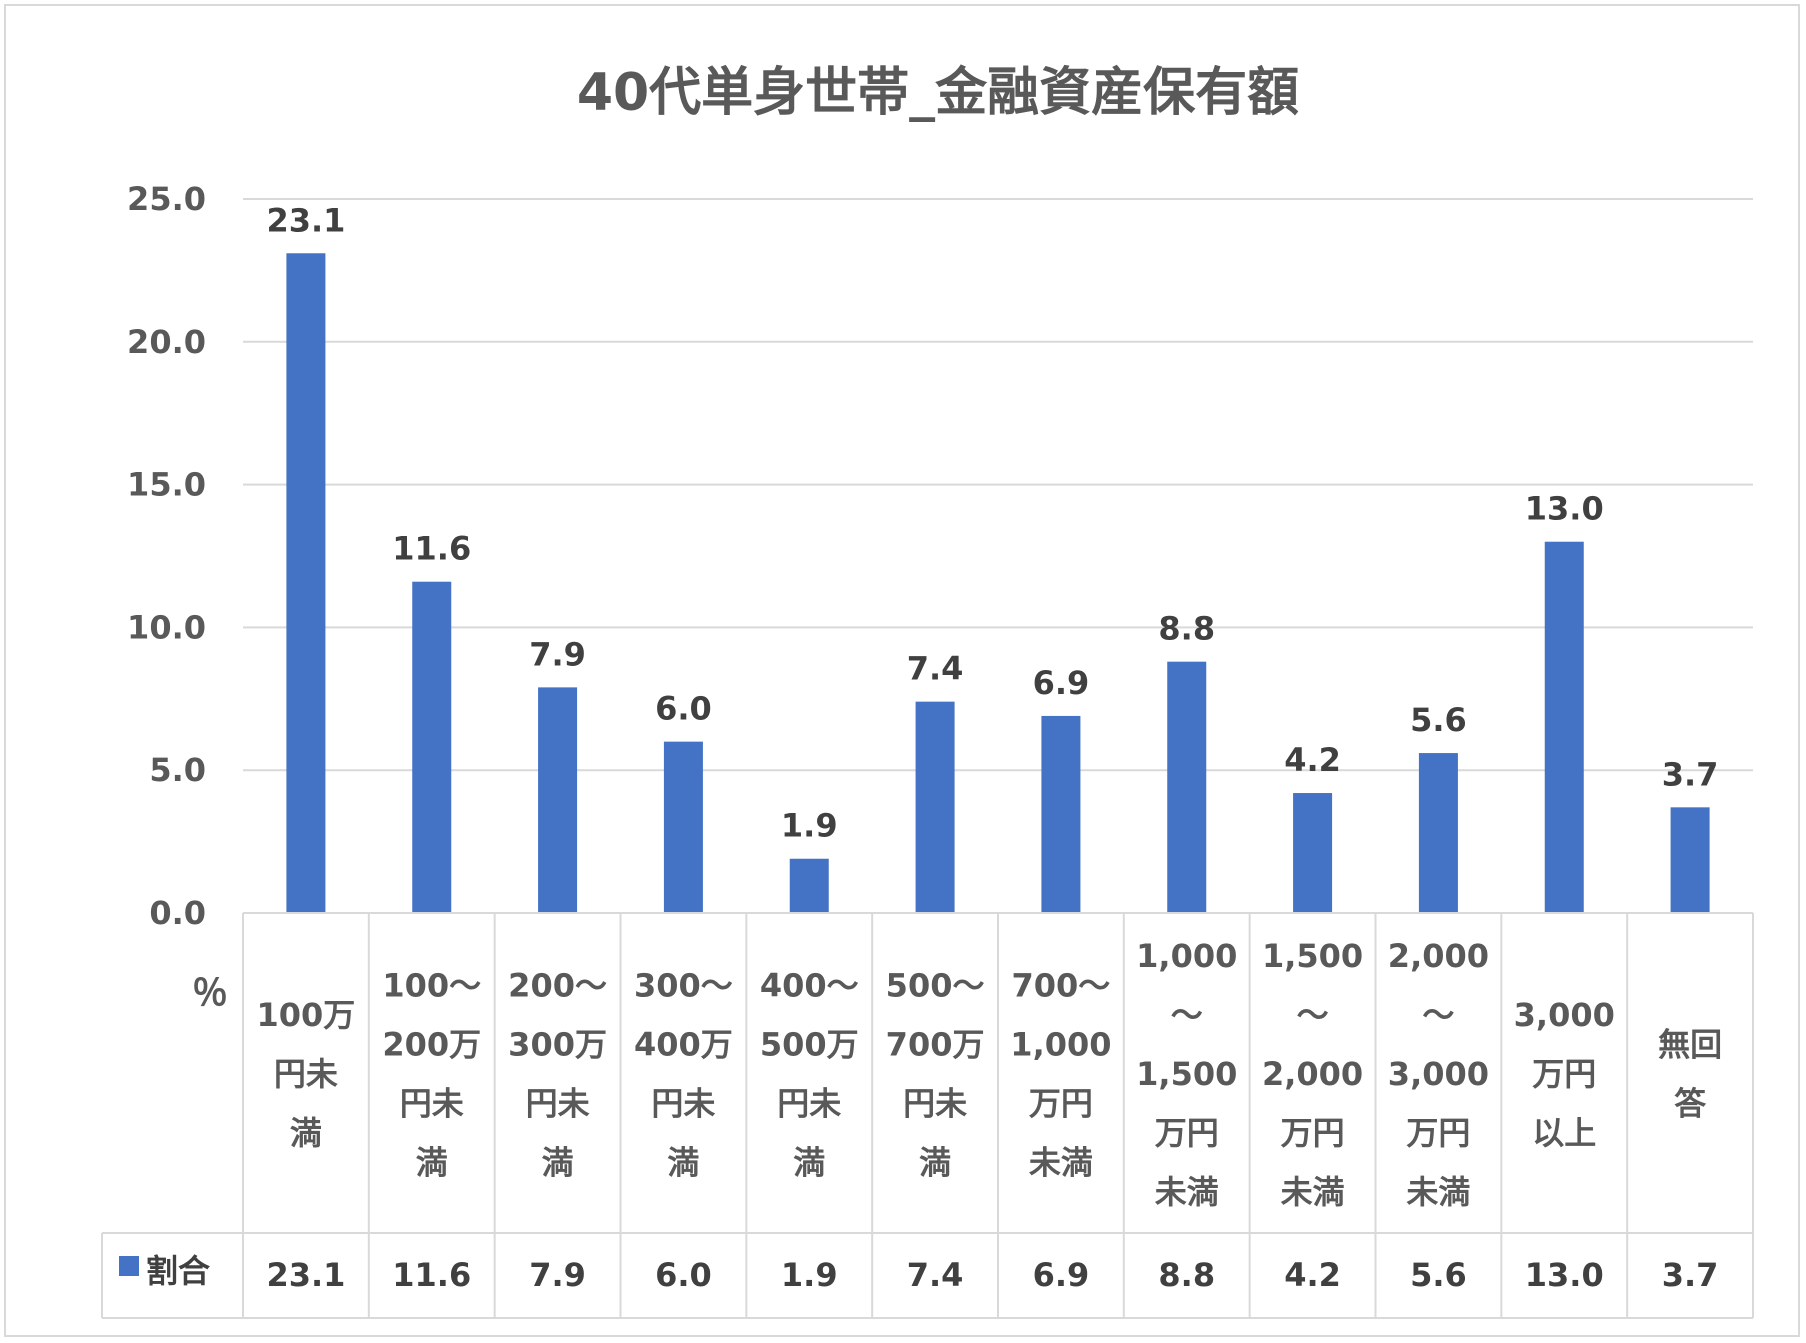 The width and height of the screenshot is (1806, 1343). I want to click on legend-series-name: 割合, so click(178, 1271).